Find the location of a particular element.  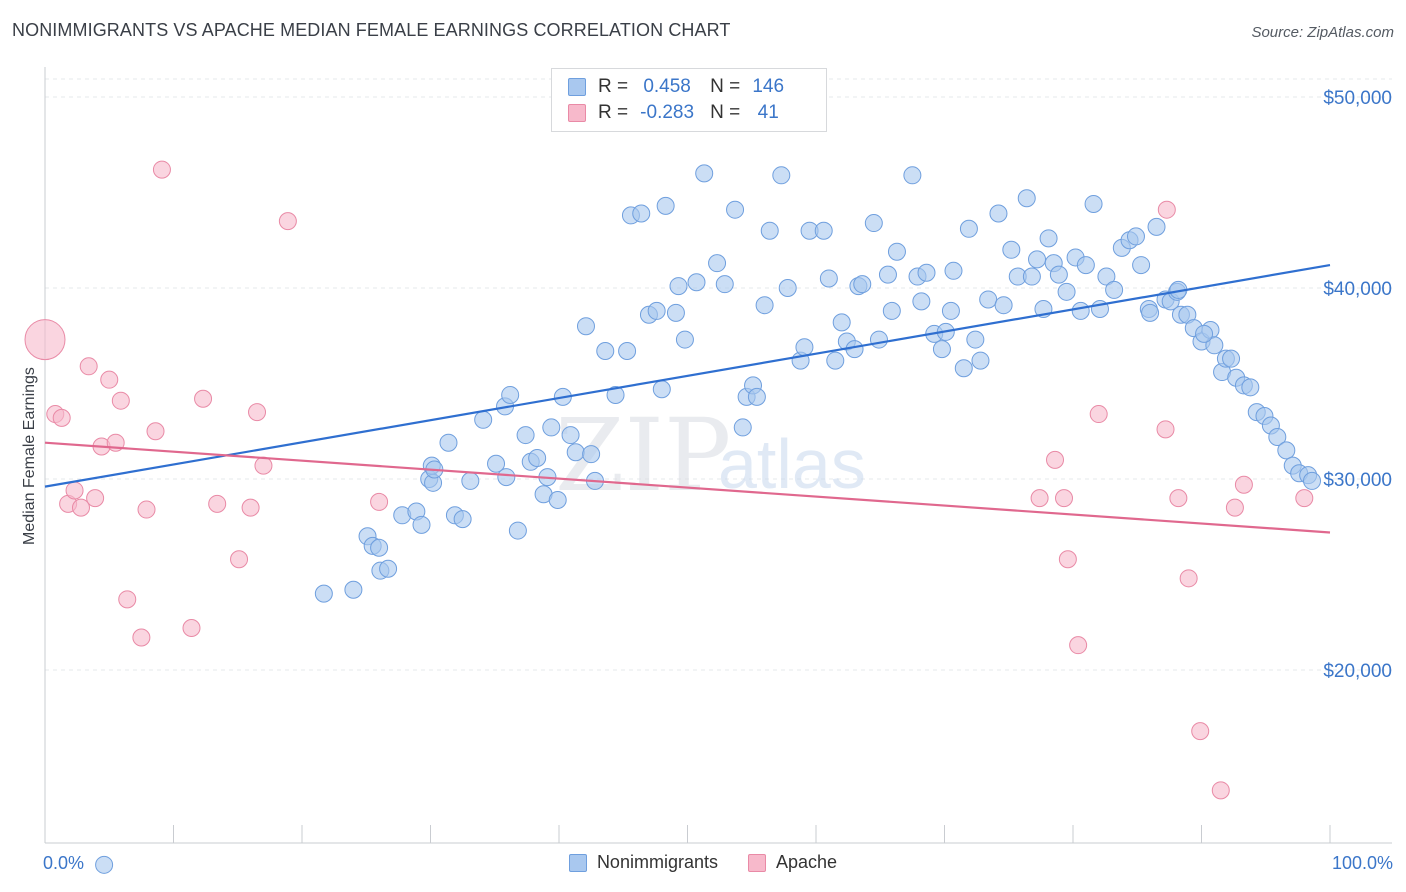

chart-legend: Nonimmigrants Apache is located at coordinates (703, 862).